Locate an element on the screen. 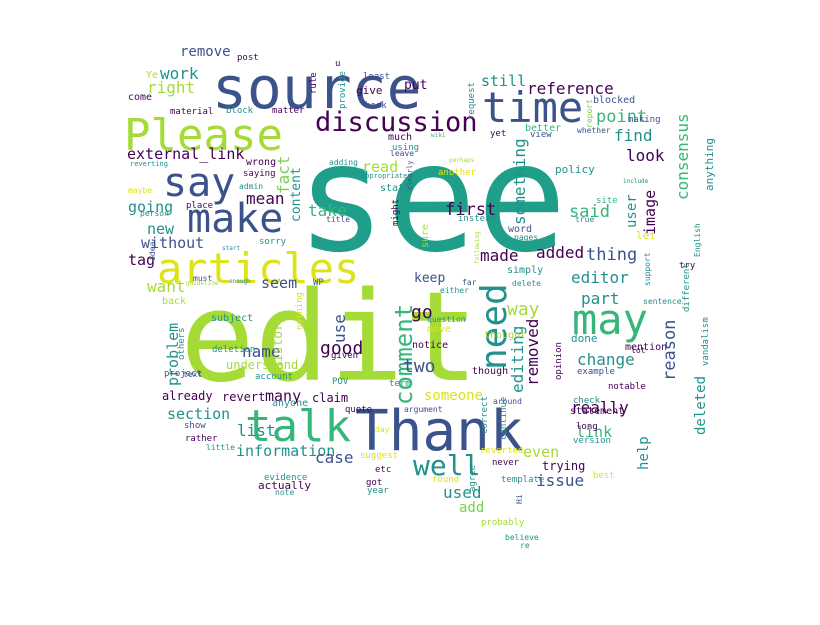 The width and height of the screenshot is (820, 625). word-saying: saying is located at coordinates (259, 174).